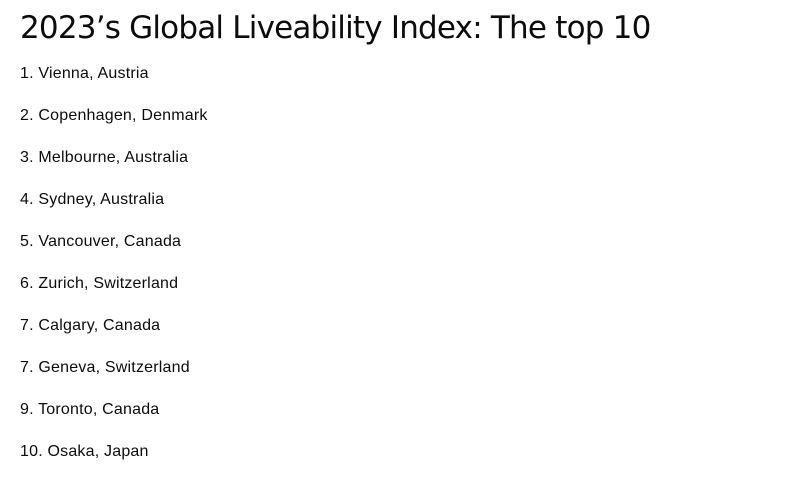  What do you see at coordinates (90, 325) in the screenshot?
I see `list-item: 7. Calgary, Canada` at bounding box center [90, 325].